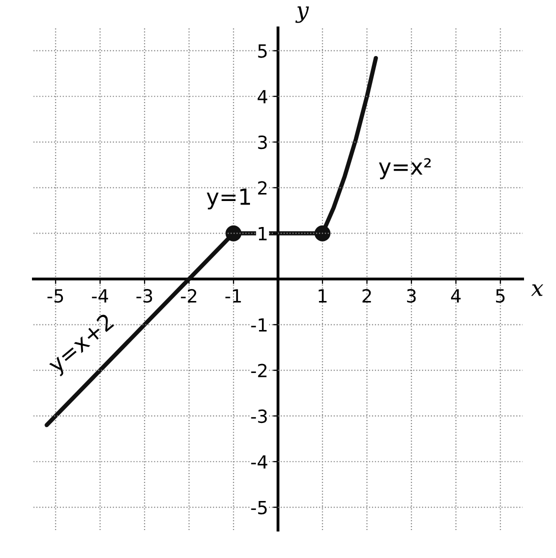 This screenshot has width=556, height=558. Describe the element at coordinates (55, 296) in the screenshot. I see `x-tick-label: -5` at that location.